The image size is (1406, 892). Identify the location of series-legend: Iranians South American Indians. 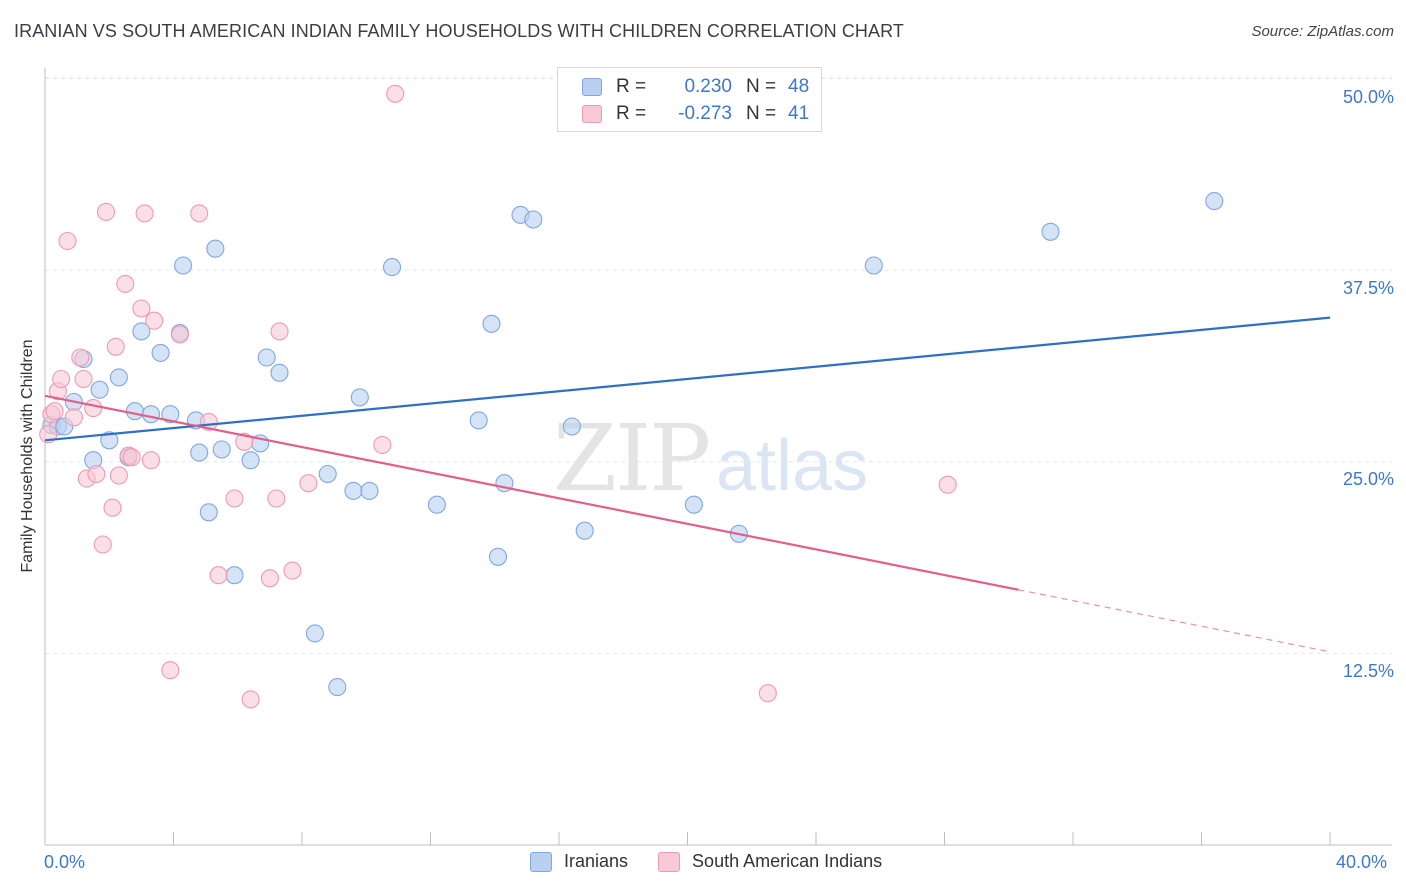
(721, 861).